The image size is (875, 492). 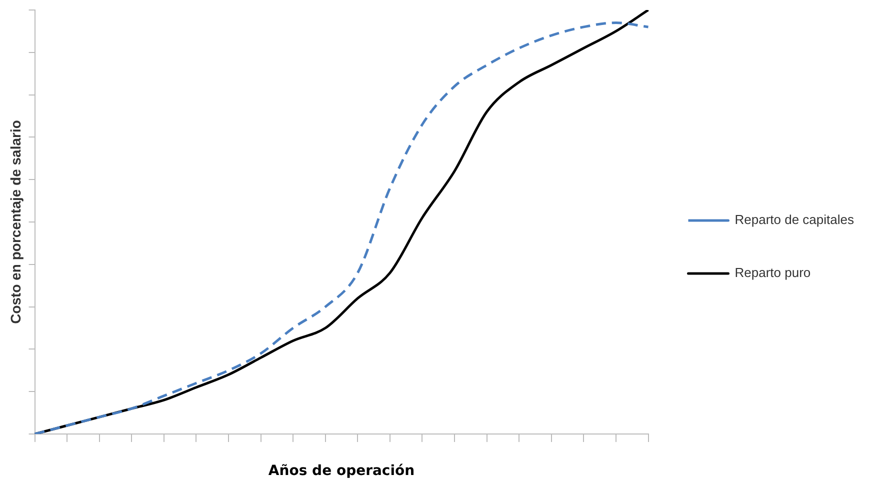 I want to click on legend-label: Reparto puro, so click(x=772, y=272).